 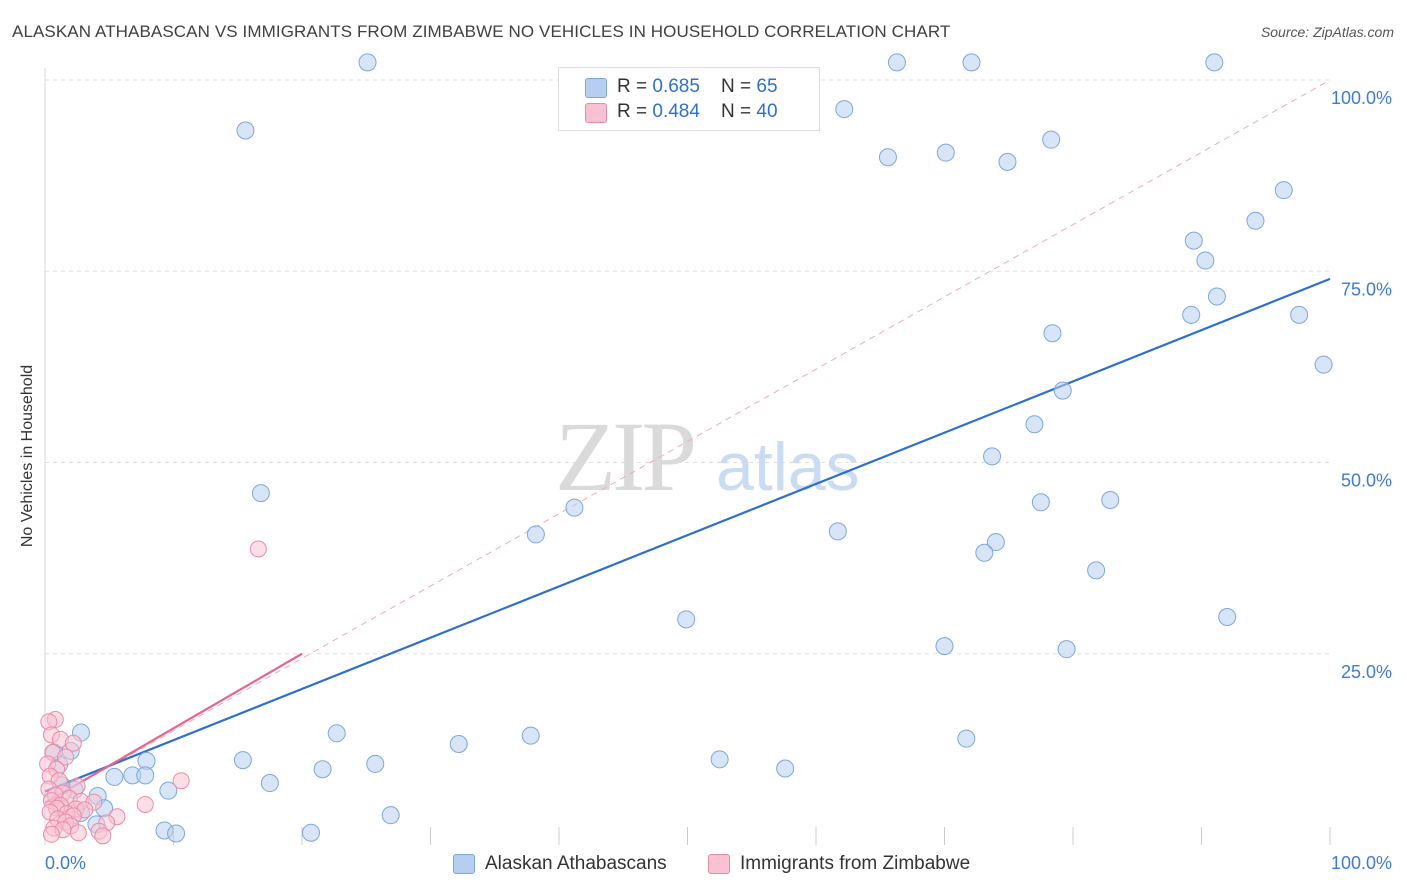 I want to click on y-tick-label: 75.0%, so click(x=1366, y=289).